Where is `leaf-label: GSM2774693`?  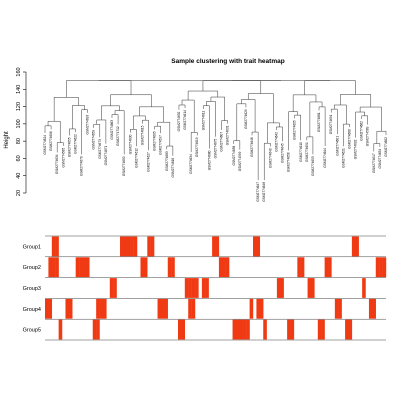 leaf-label: GSM2774693 is located at coordinates (88, 125).